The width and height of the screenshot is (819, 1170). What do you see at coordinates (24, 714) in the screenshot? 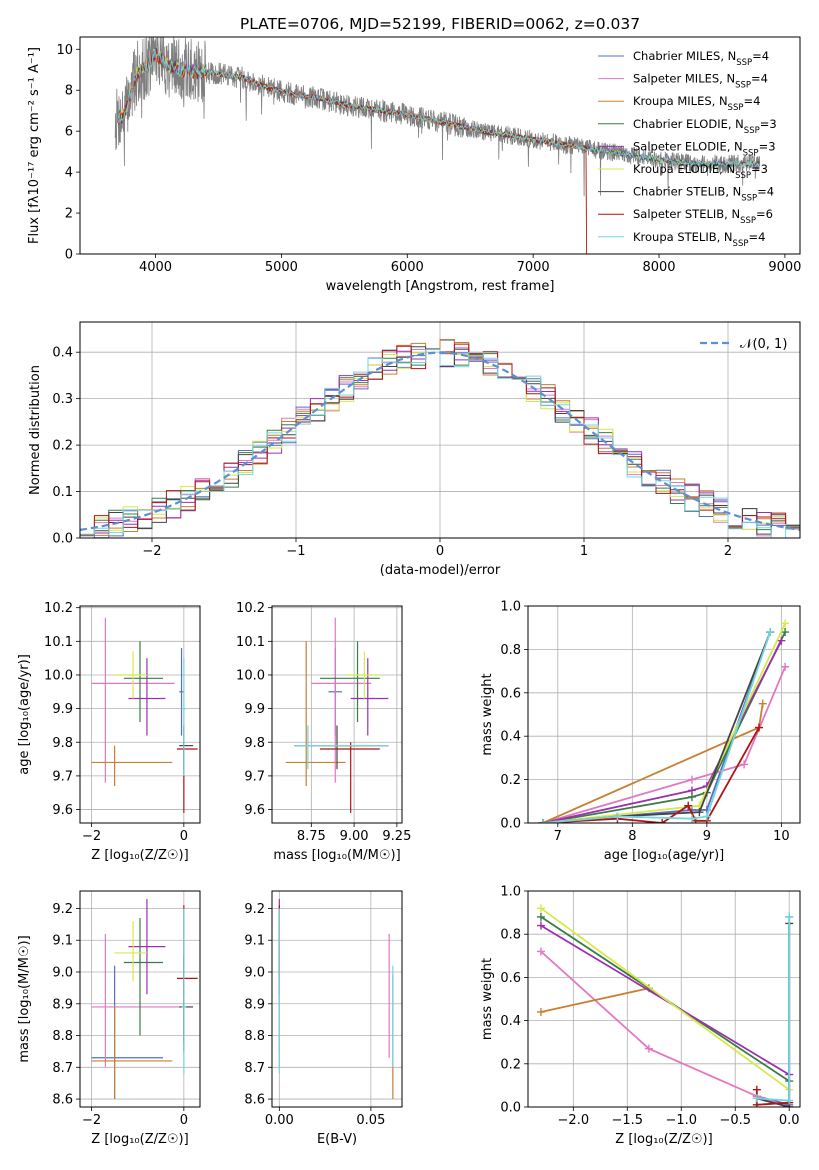
I see `y-axis-label: age [log₁₀(age/yr)]` at bounding box center [24, 714].